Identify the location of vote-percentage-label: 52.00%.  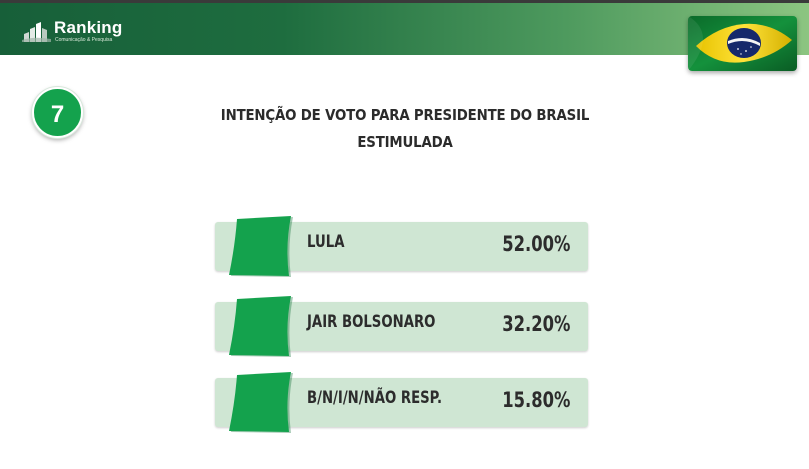
(535, 244).